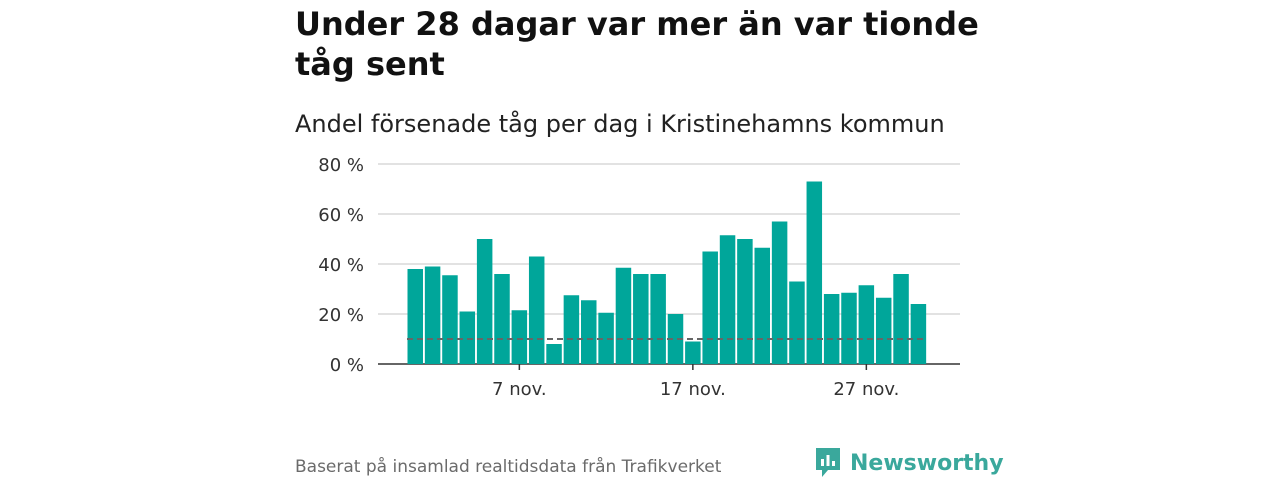  What do you see at coordinates (828, 462) in the screenshot?
I see `newsworthy-logo-icon` at bounding box center [828, 462].